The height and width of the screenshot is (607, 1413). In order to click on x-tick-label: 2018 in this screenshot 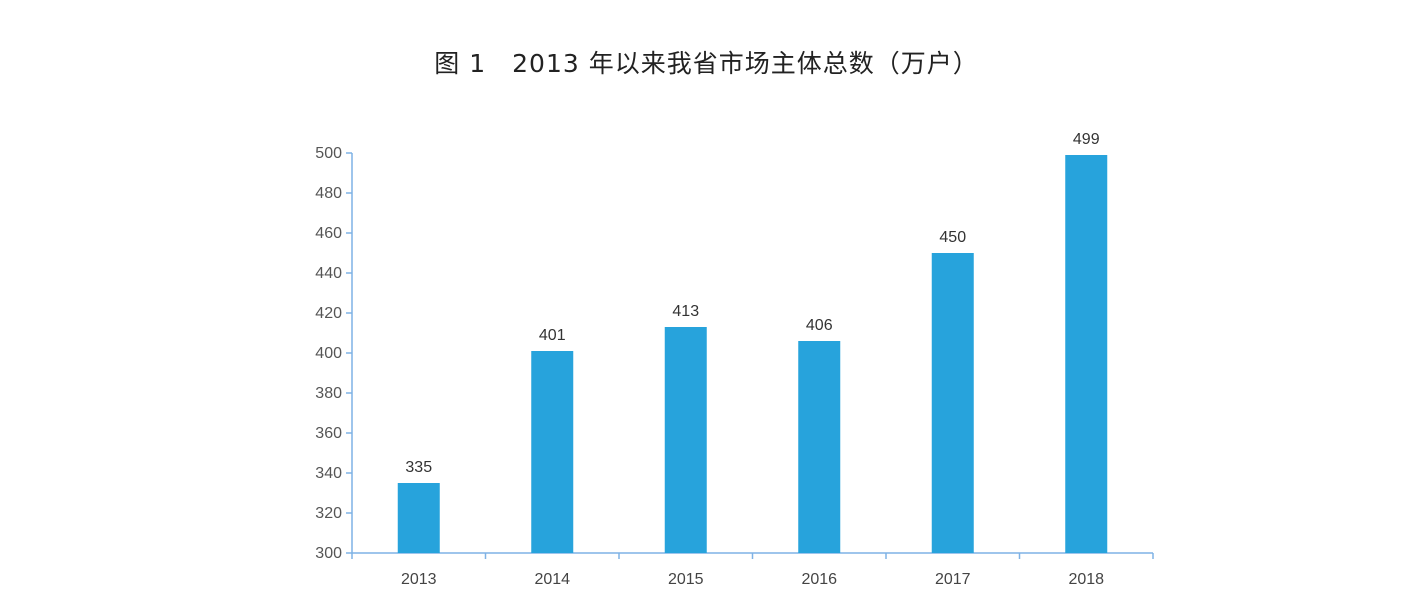, I will do `click(1086, 579)`.